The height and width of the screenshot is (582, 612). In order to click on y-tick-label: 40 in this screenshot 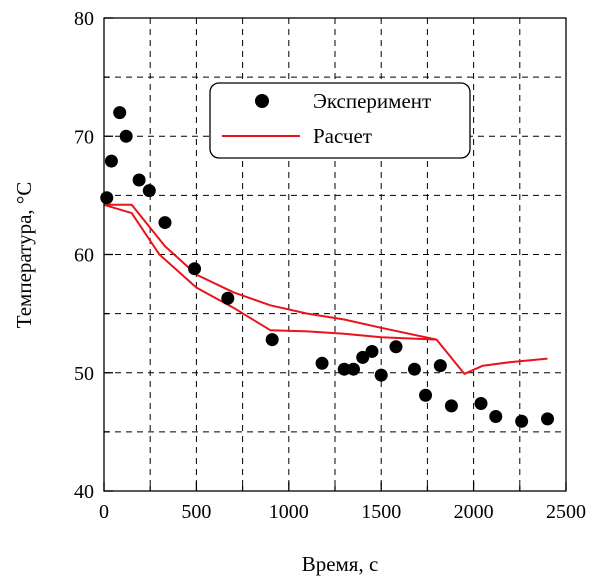, I will do `click(84, 492)`.